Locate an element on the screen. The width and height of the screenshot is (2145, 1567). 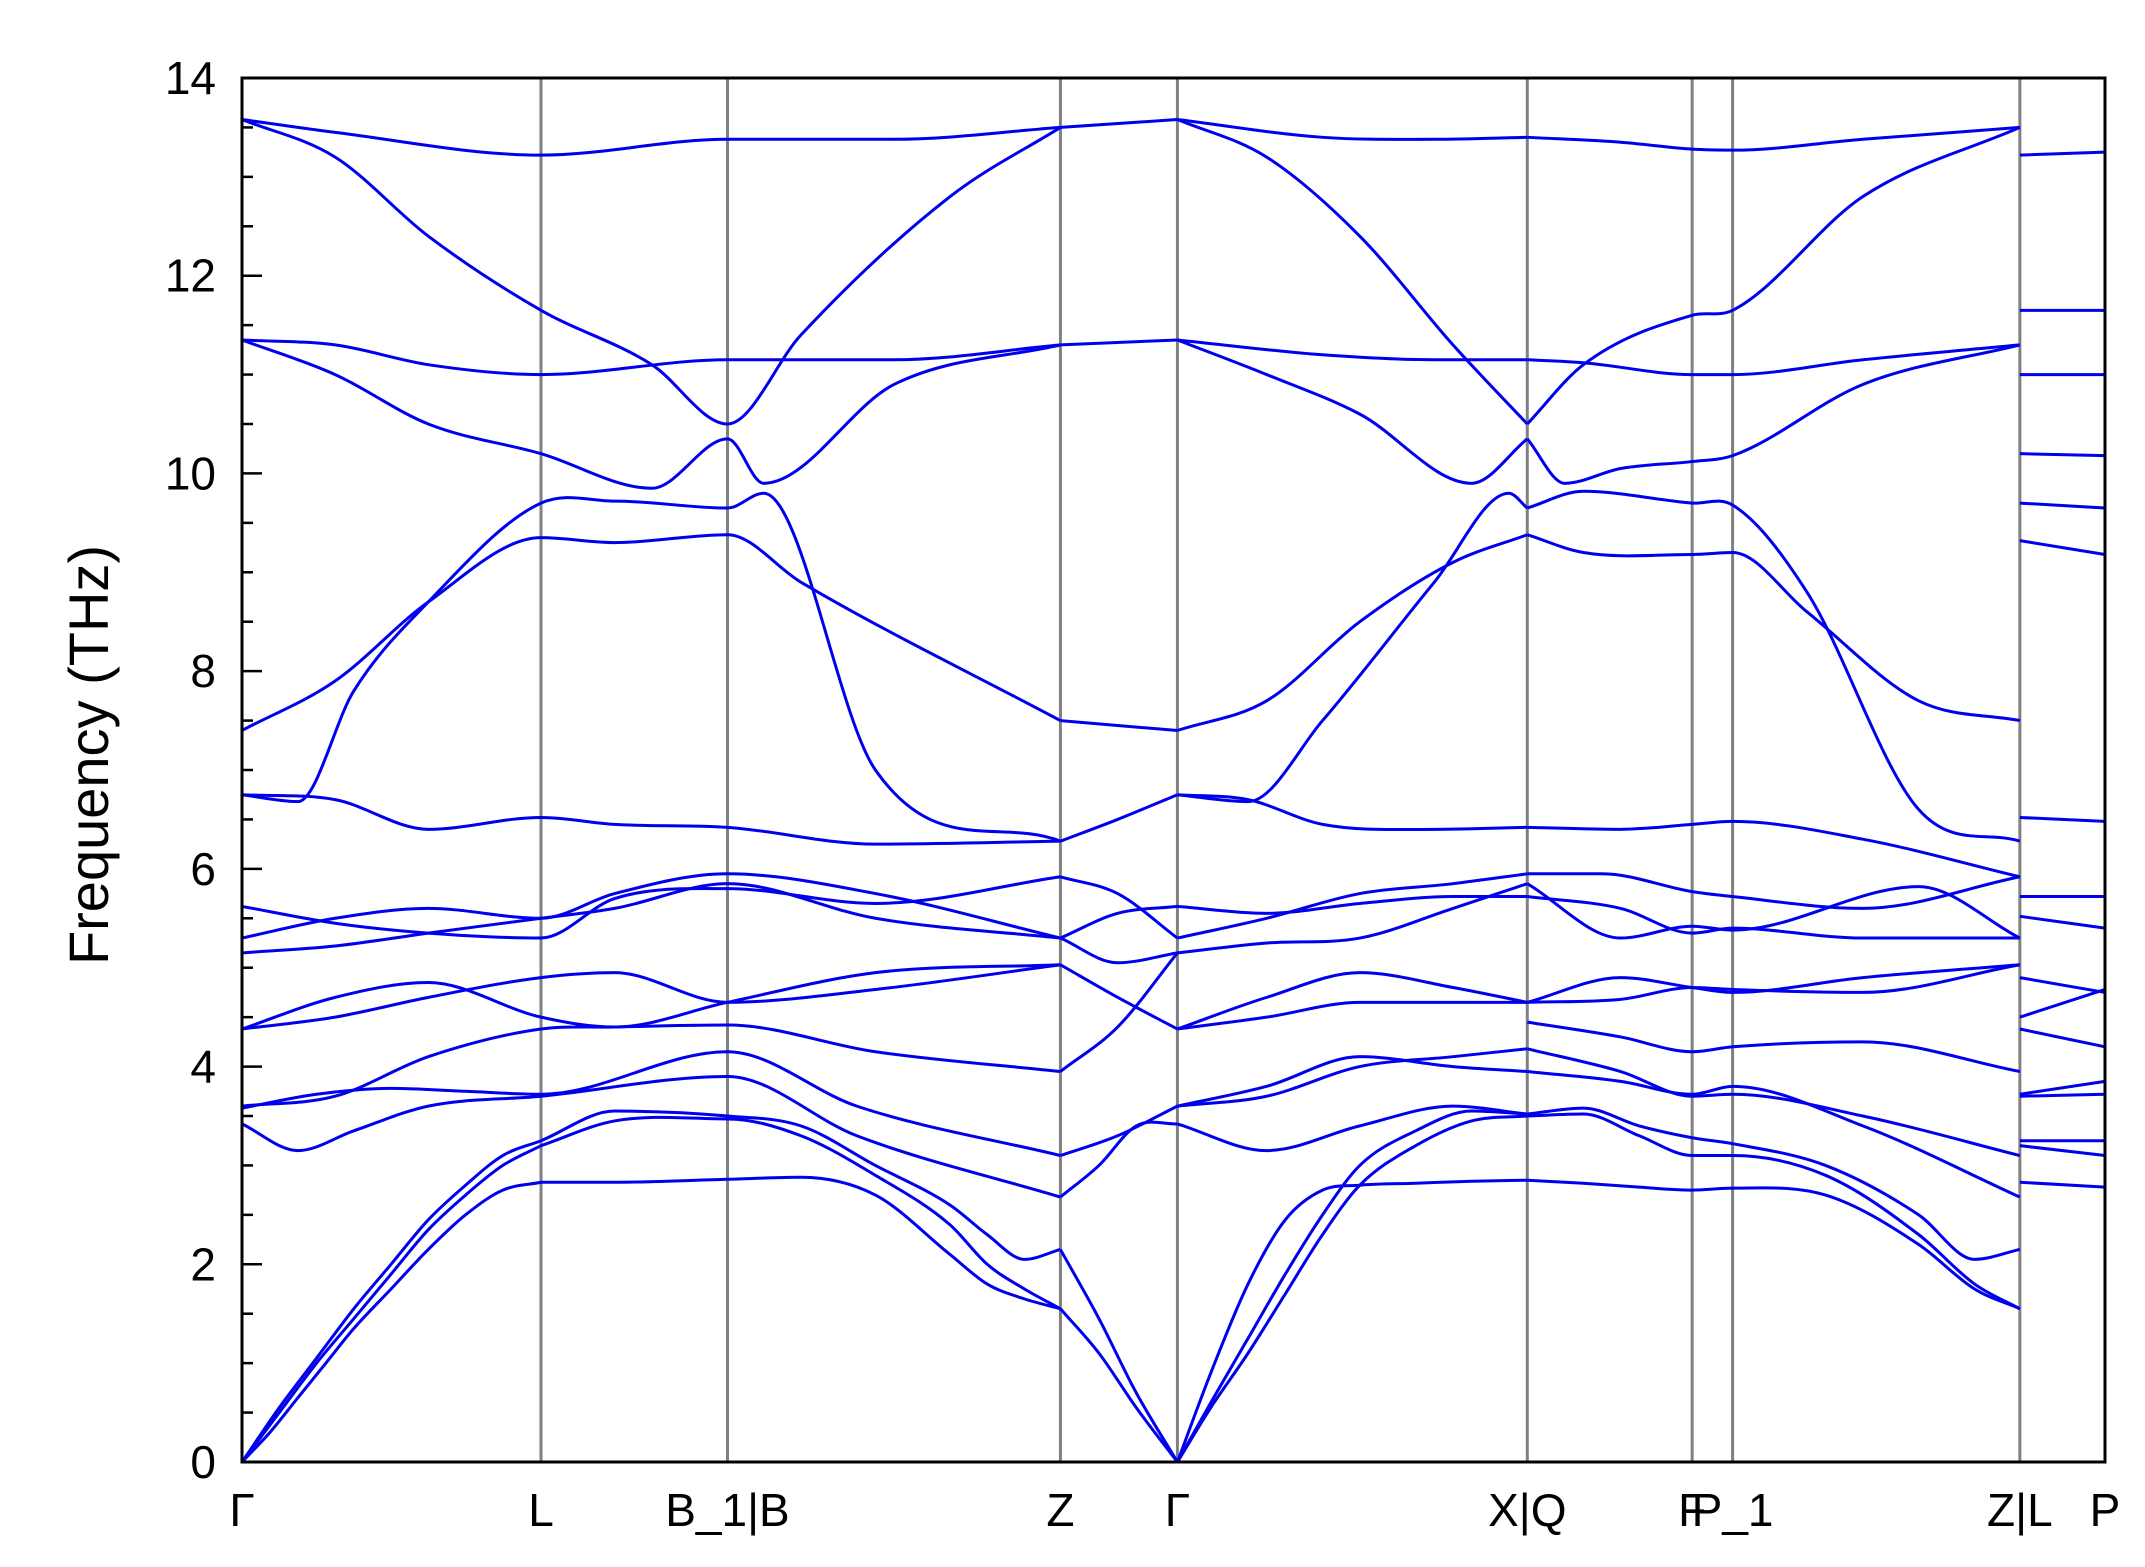
y-tick-label: 14 is located at coordinates (190, 78).